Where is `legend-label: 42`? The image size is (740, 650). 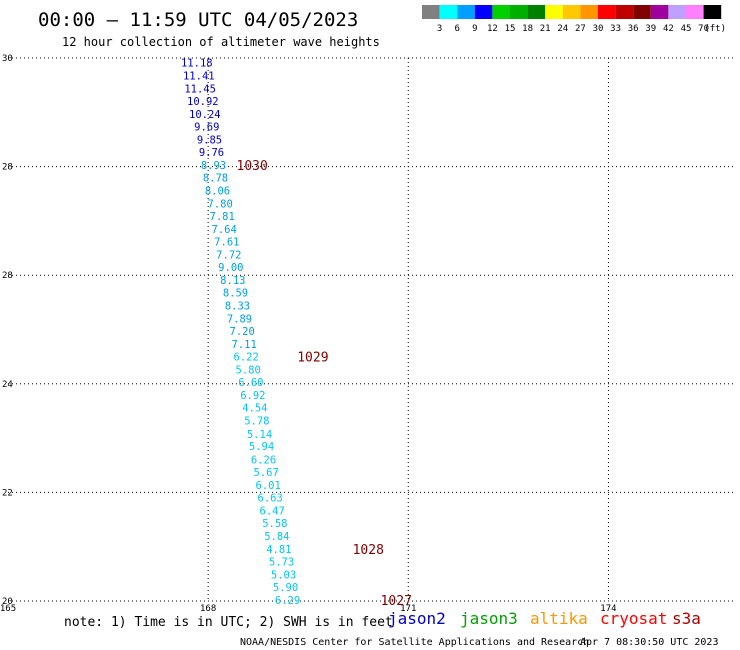
legend-label: 42 is located at coordinates (668, 29).